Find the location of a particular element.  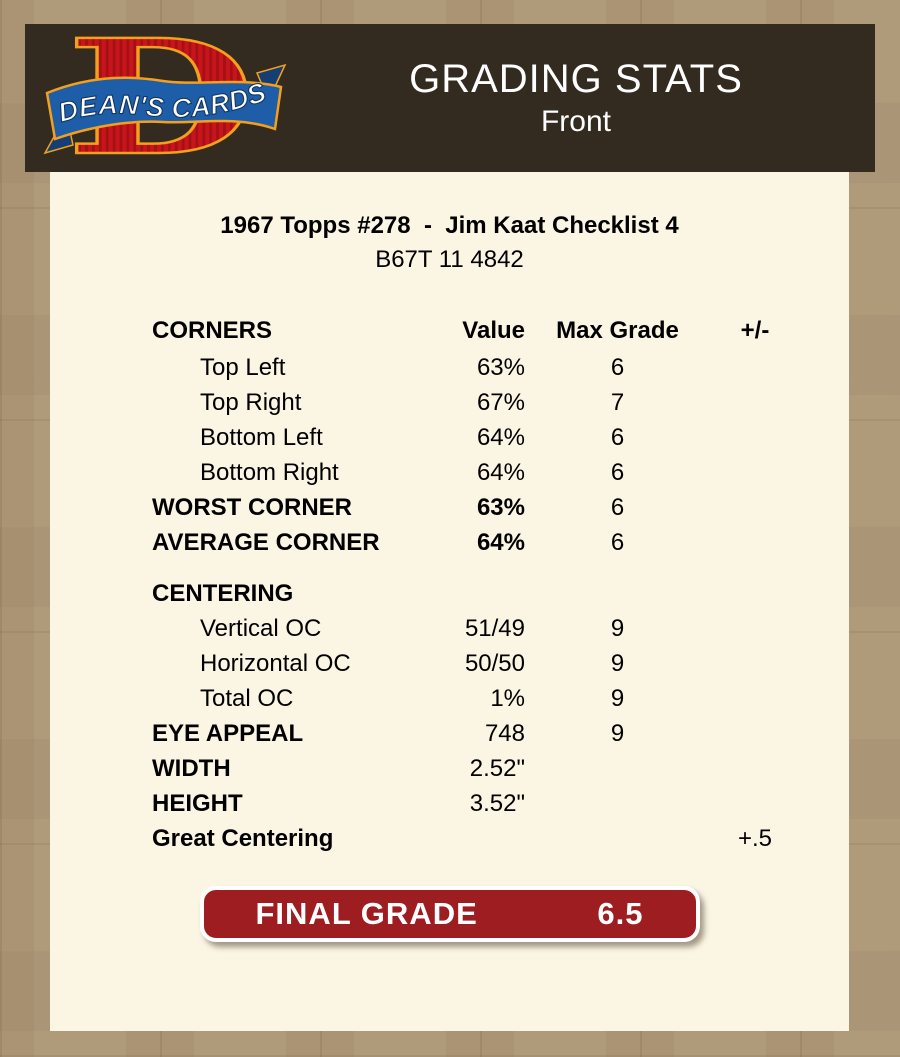

card-title: 1967 Topps #278 - Jim Kaat Checklist 4 is located at coordinates (449, 225).